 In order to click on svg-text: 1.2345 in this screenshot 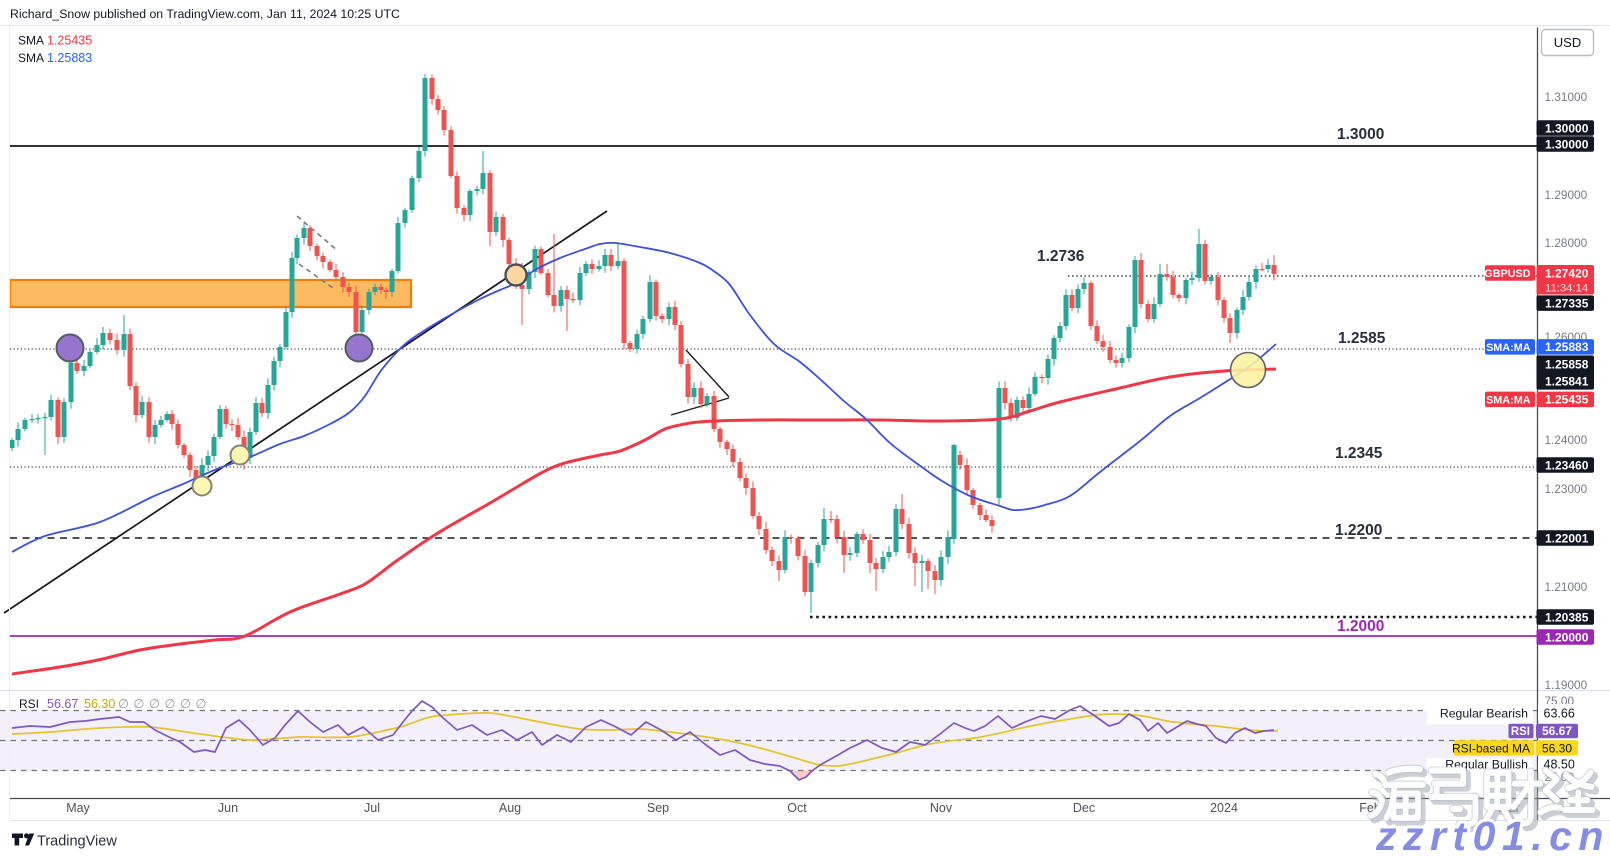, I will do `click(1359, 453)`.